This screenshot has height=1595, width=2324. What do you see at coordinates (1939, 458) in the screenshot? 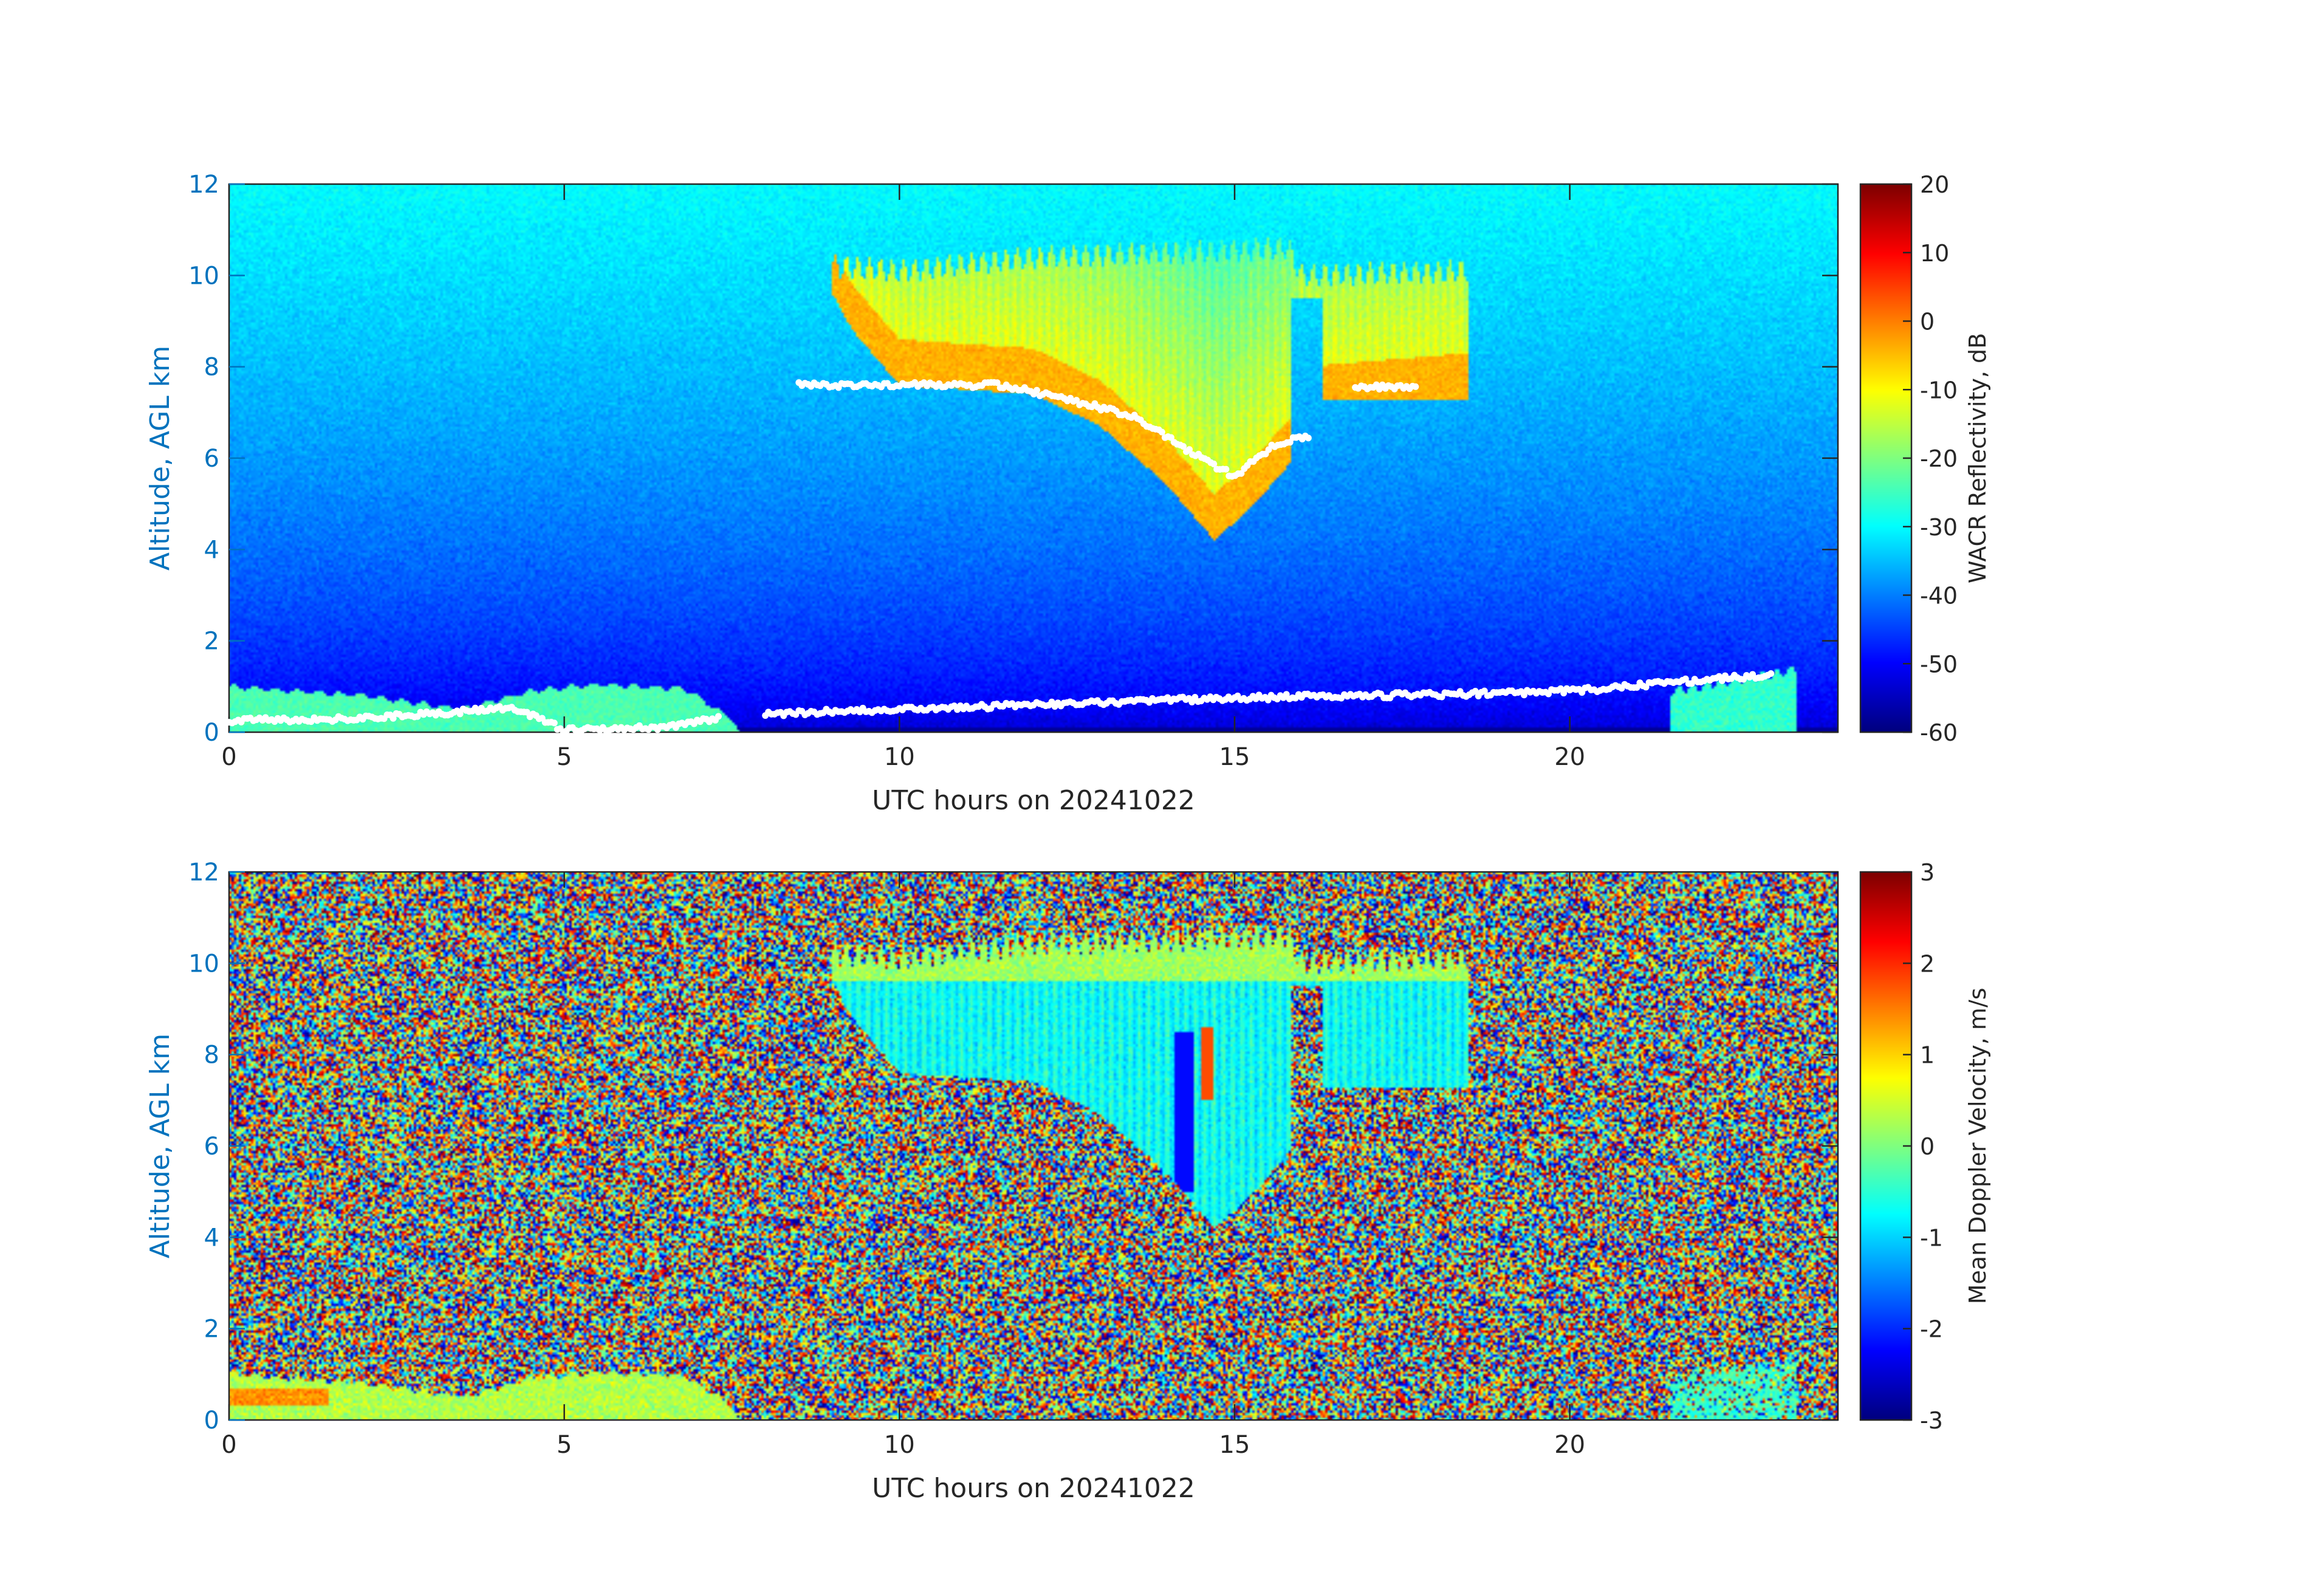
I see `colorbar-tick-label: -20` at bounding box center [1939, 458].